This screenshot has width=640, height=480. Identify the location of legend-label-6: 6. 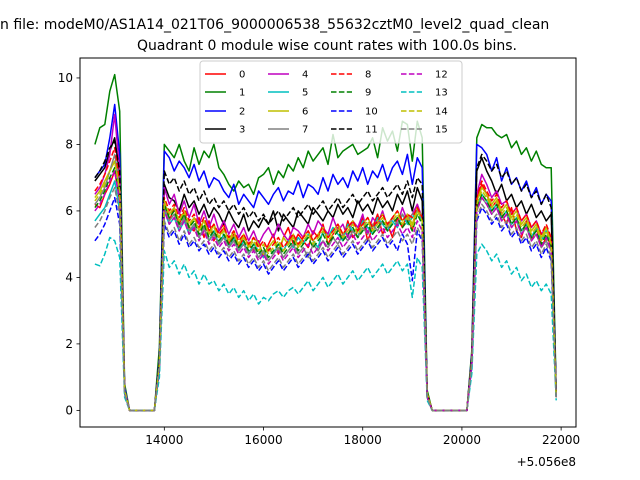
(305, 112).